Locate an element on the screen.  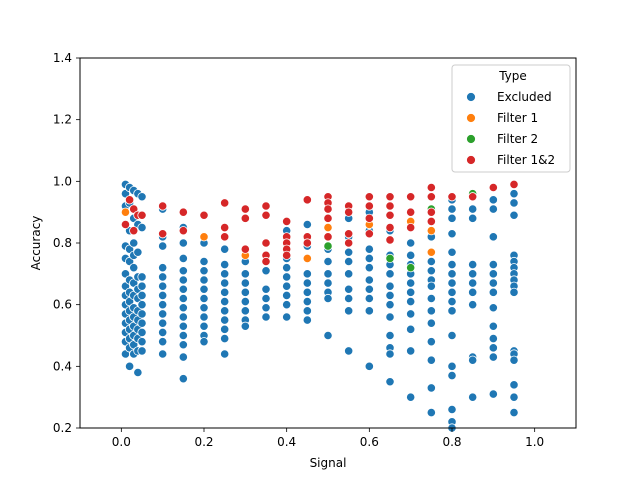
y-tick-label-5: 1.2 is located at coordinates (62, 120).